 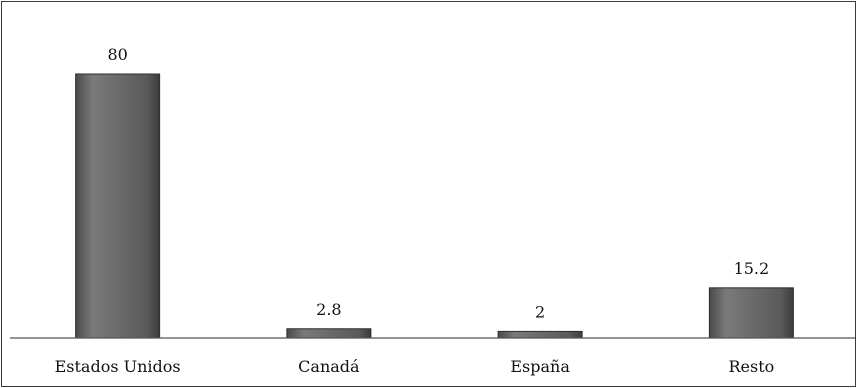 I want to click on category-tick-label: España, so click(x=540, y=366).